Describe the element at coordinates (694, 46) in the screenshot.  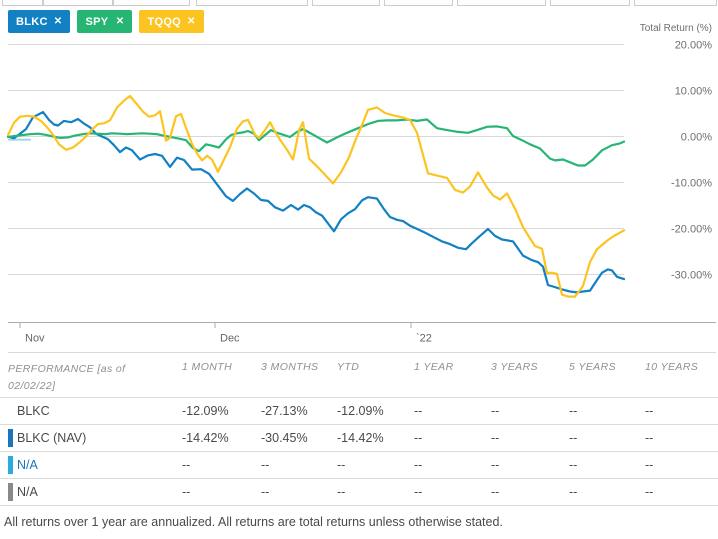
I see `y-axis-tick-label: 20.00%` at that location.